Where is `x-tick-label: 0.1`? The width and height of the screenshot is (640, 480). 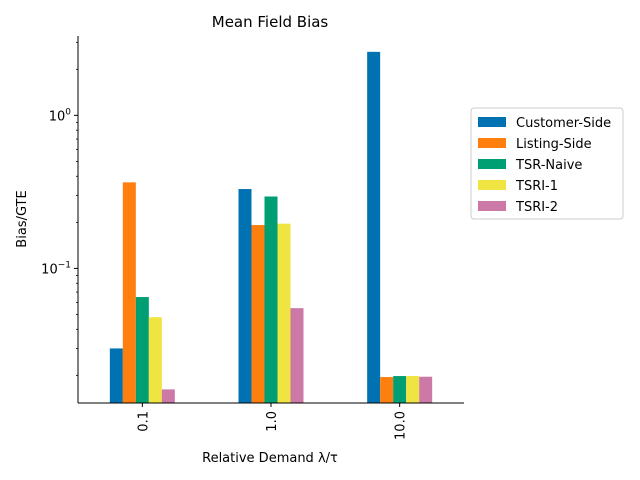 x-tick-label: 0.1 is located at coordinates (143, 421).